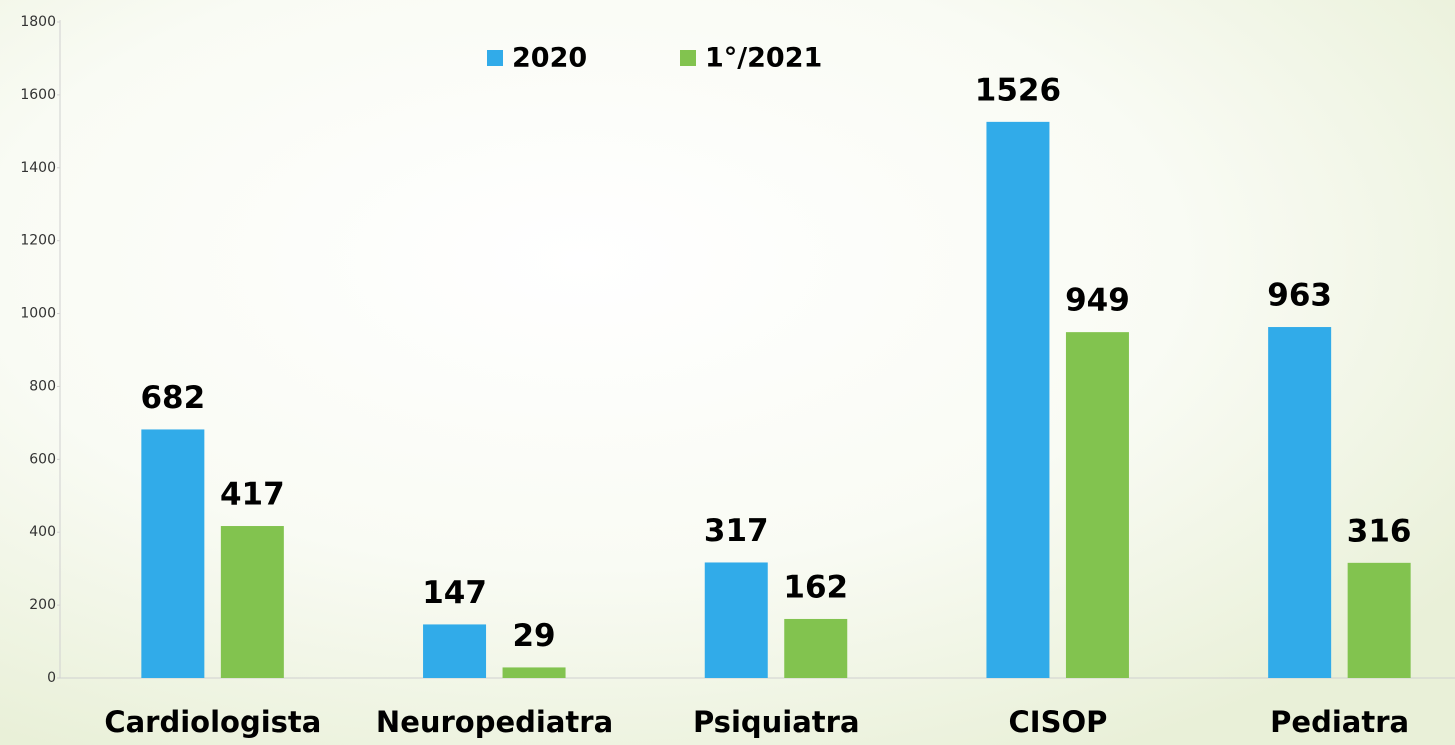  What do you see at coordinates (172, 398) in the screenshot?
I see `value-label: 682` at bounding box center [172, 398].